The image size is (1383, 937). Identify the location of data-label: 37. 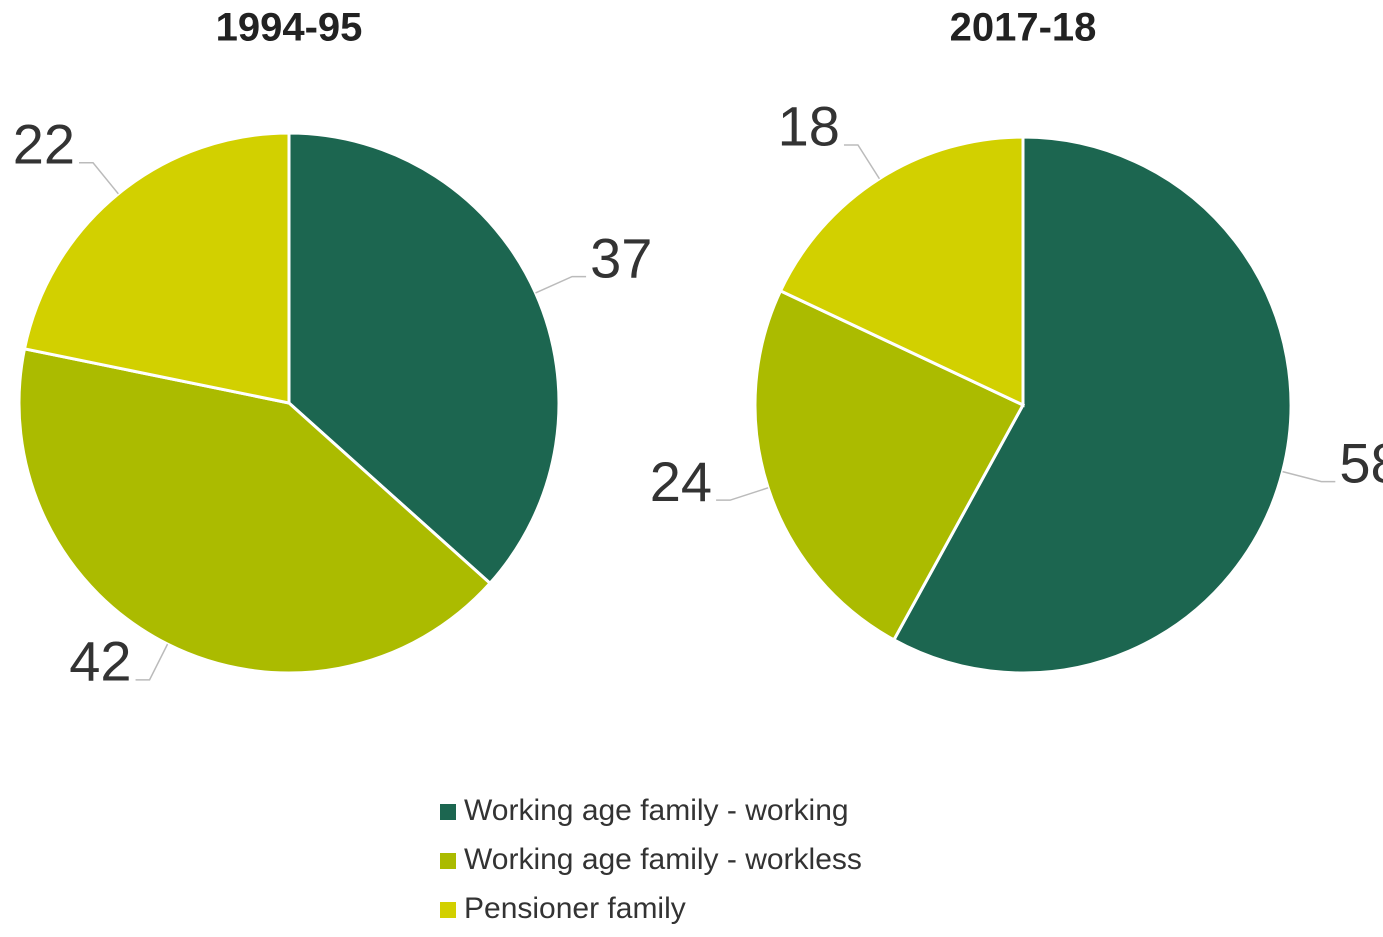
(621, 257).